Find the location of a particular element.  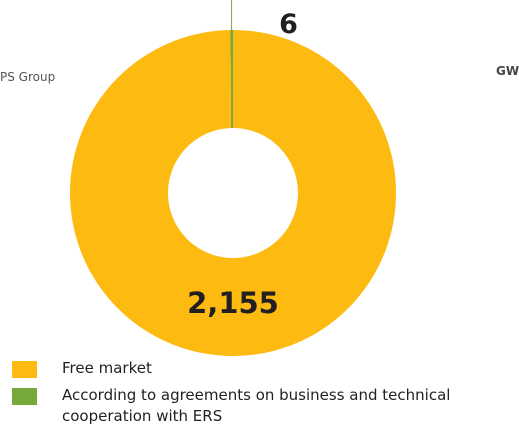

value-label: 6 is located at coordinates (288, 24).